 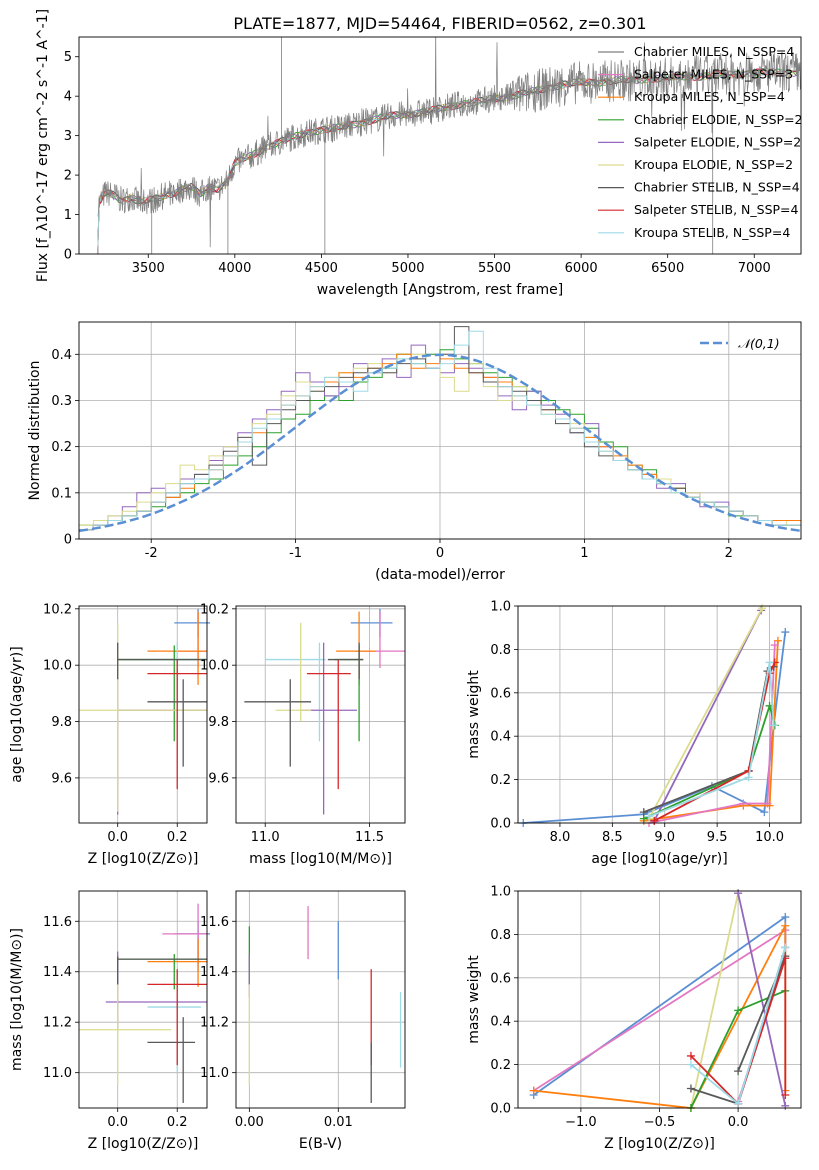 What do you see at coordinates (407, 268) in the screenshot?
I see `x-tick-label: 5000` at bounding box center [407, 268].